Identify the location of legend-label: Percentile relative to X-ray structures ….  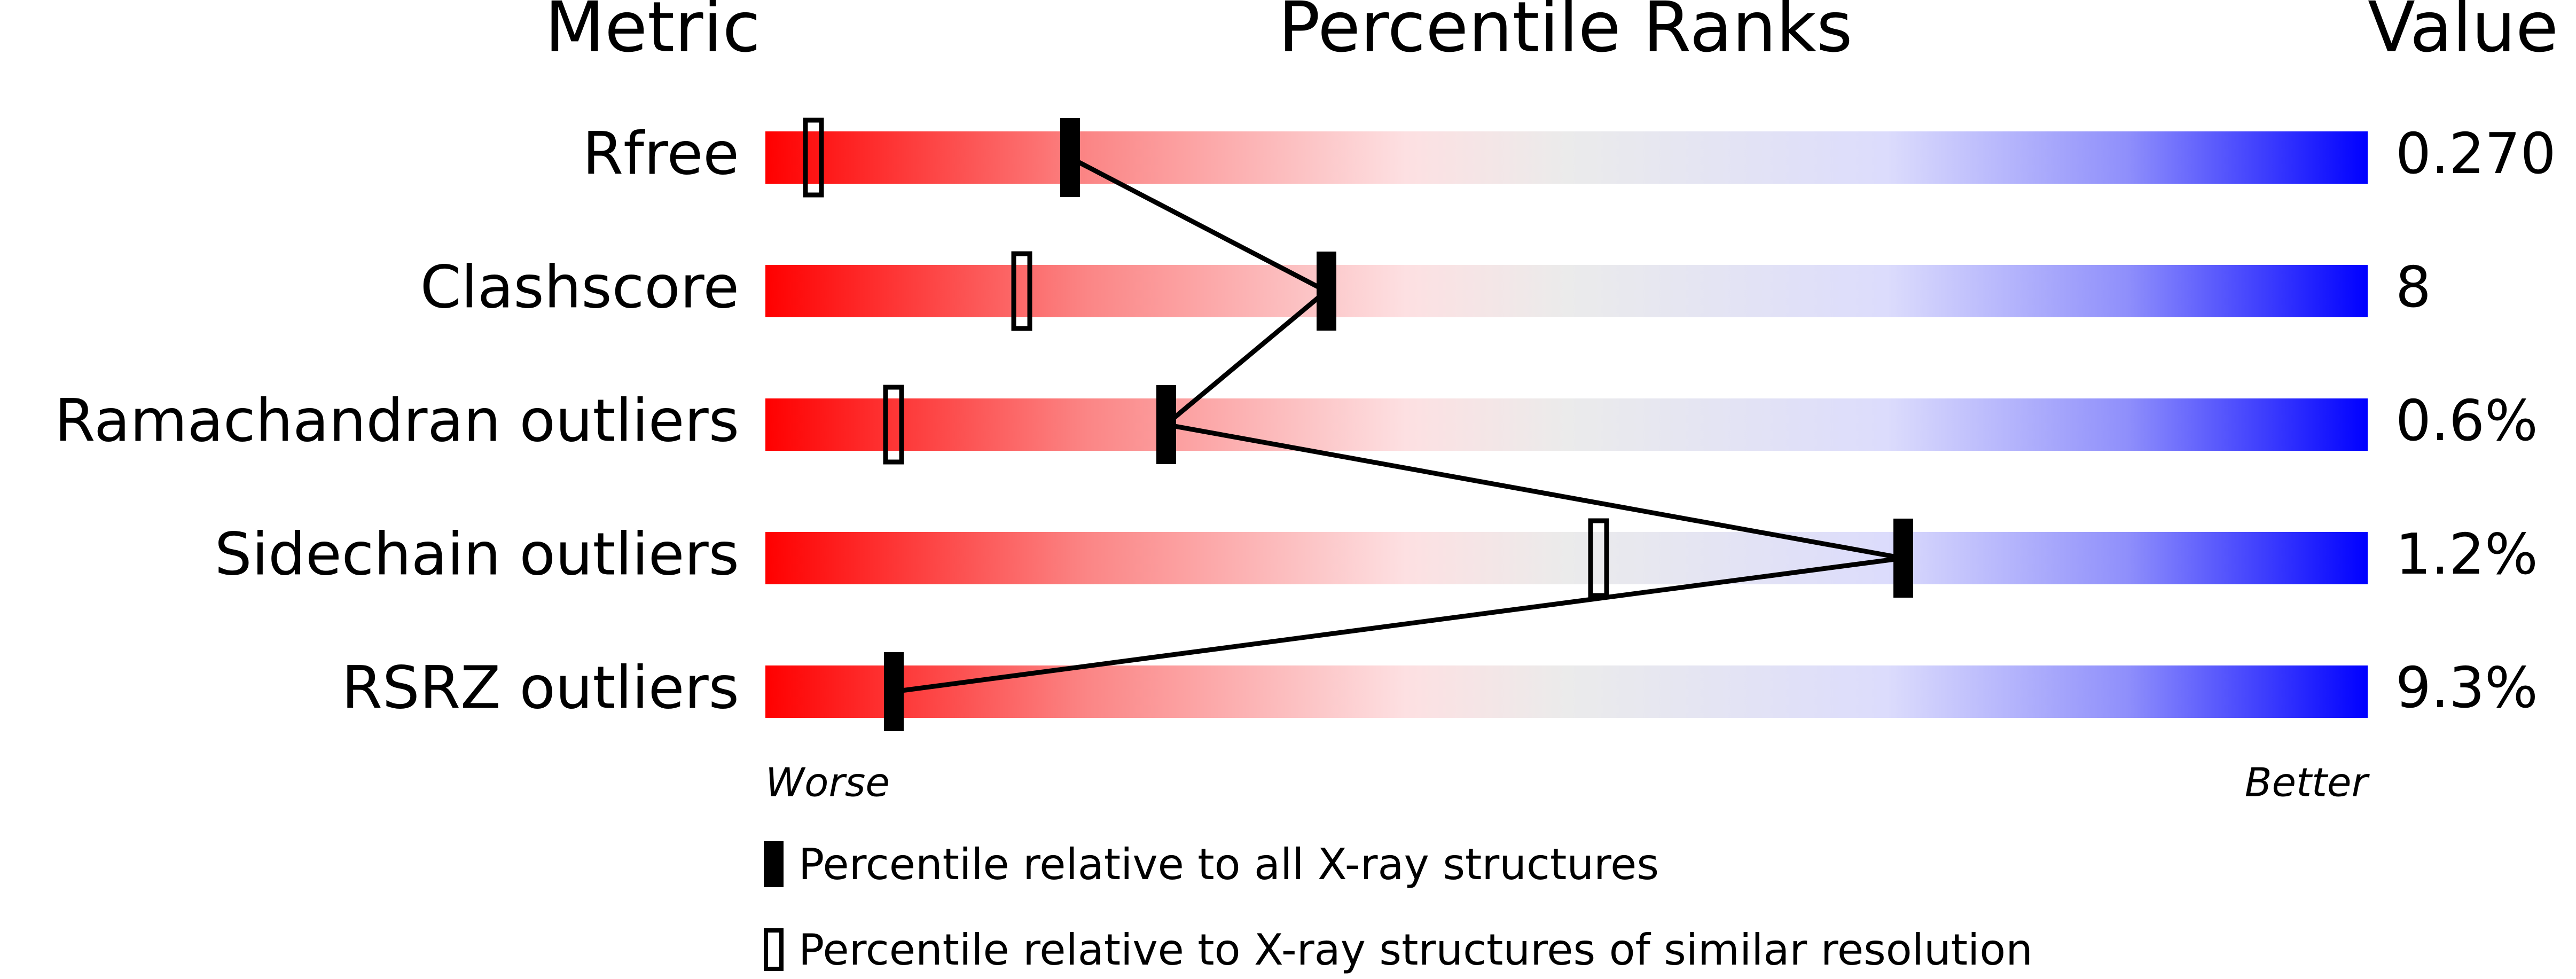
(1415, 950).